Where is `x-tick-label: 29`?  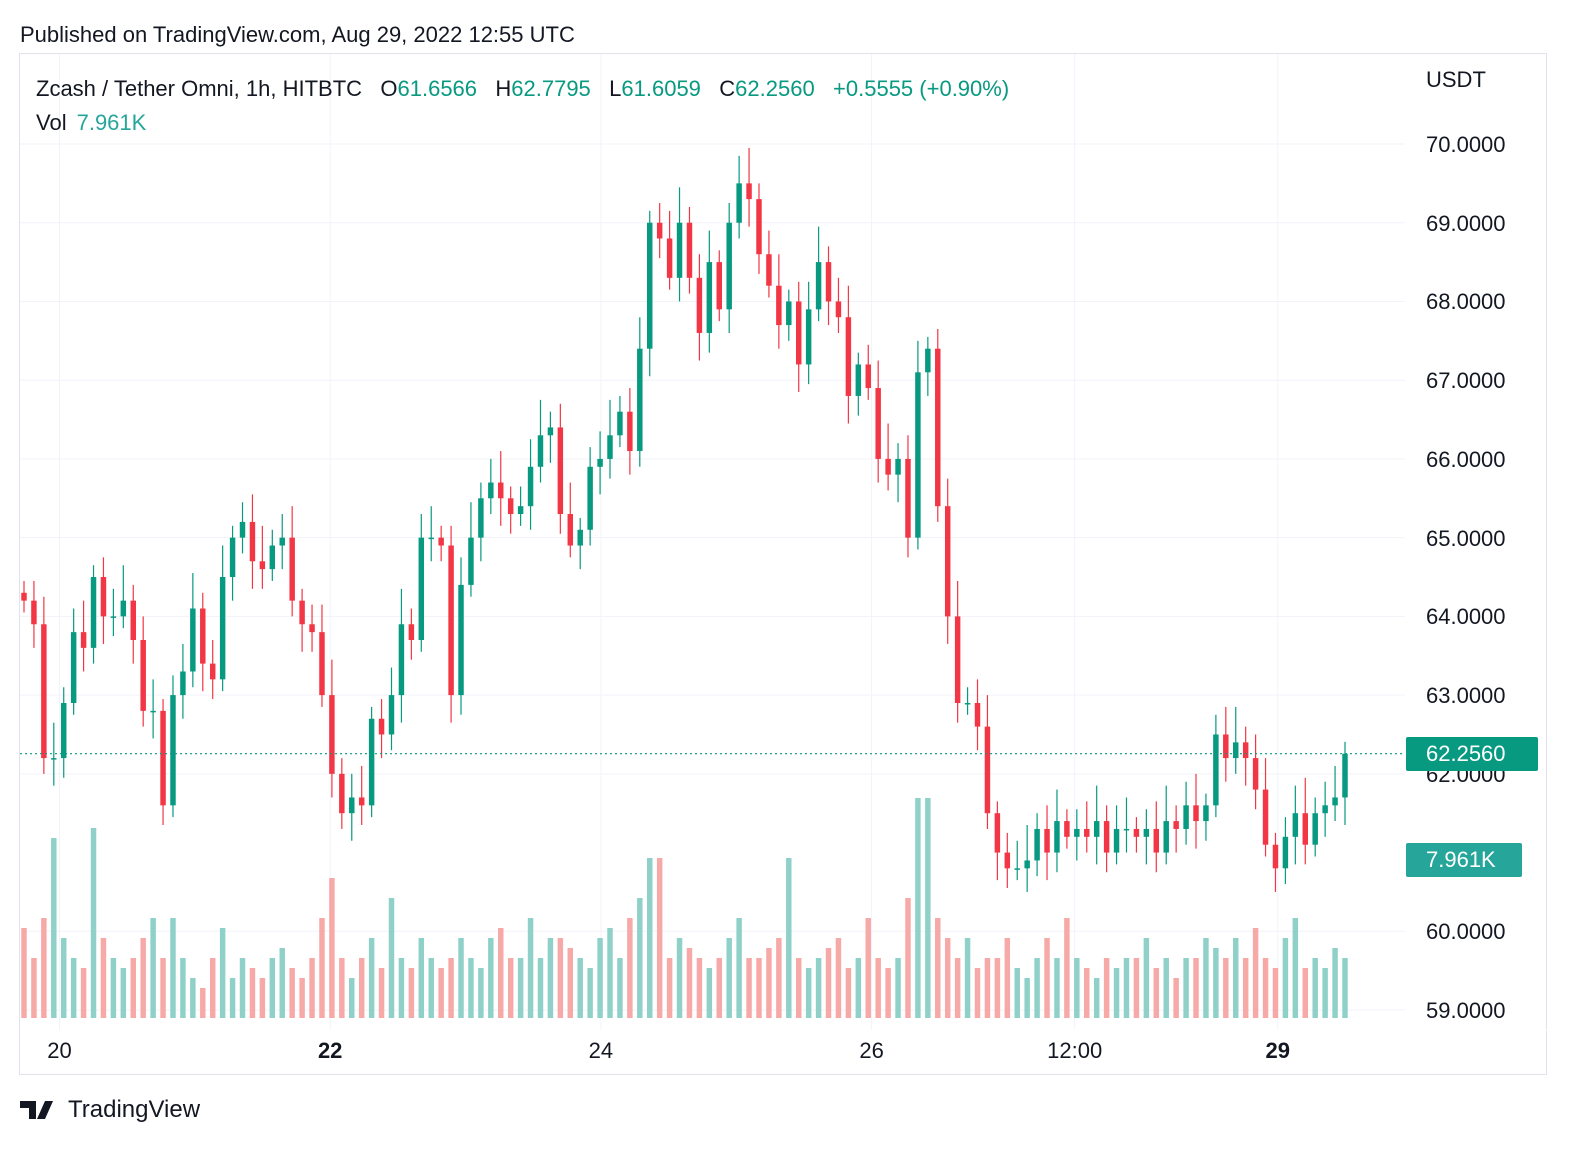
x-tick-label: 29 is located at coordinates (1277, 1050).